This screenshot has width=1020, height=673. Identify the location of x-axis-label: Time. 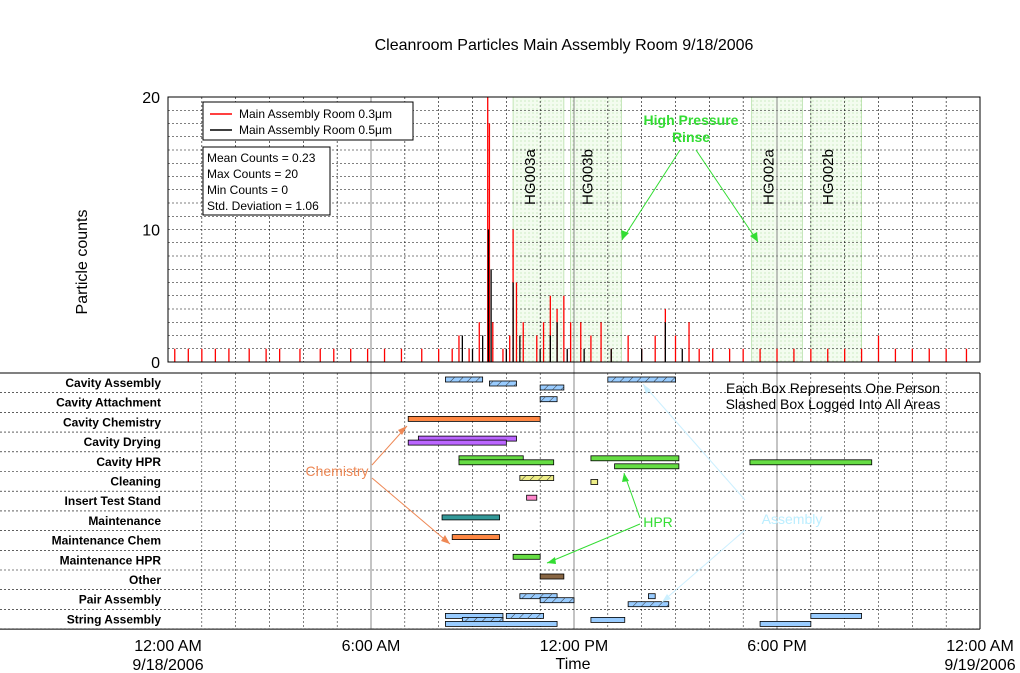
(573, 664).